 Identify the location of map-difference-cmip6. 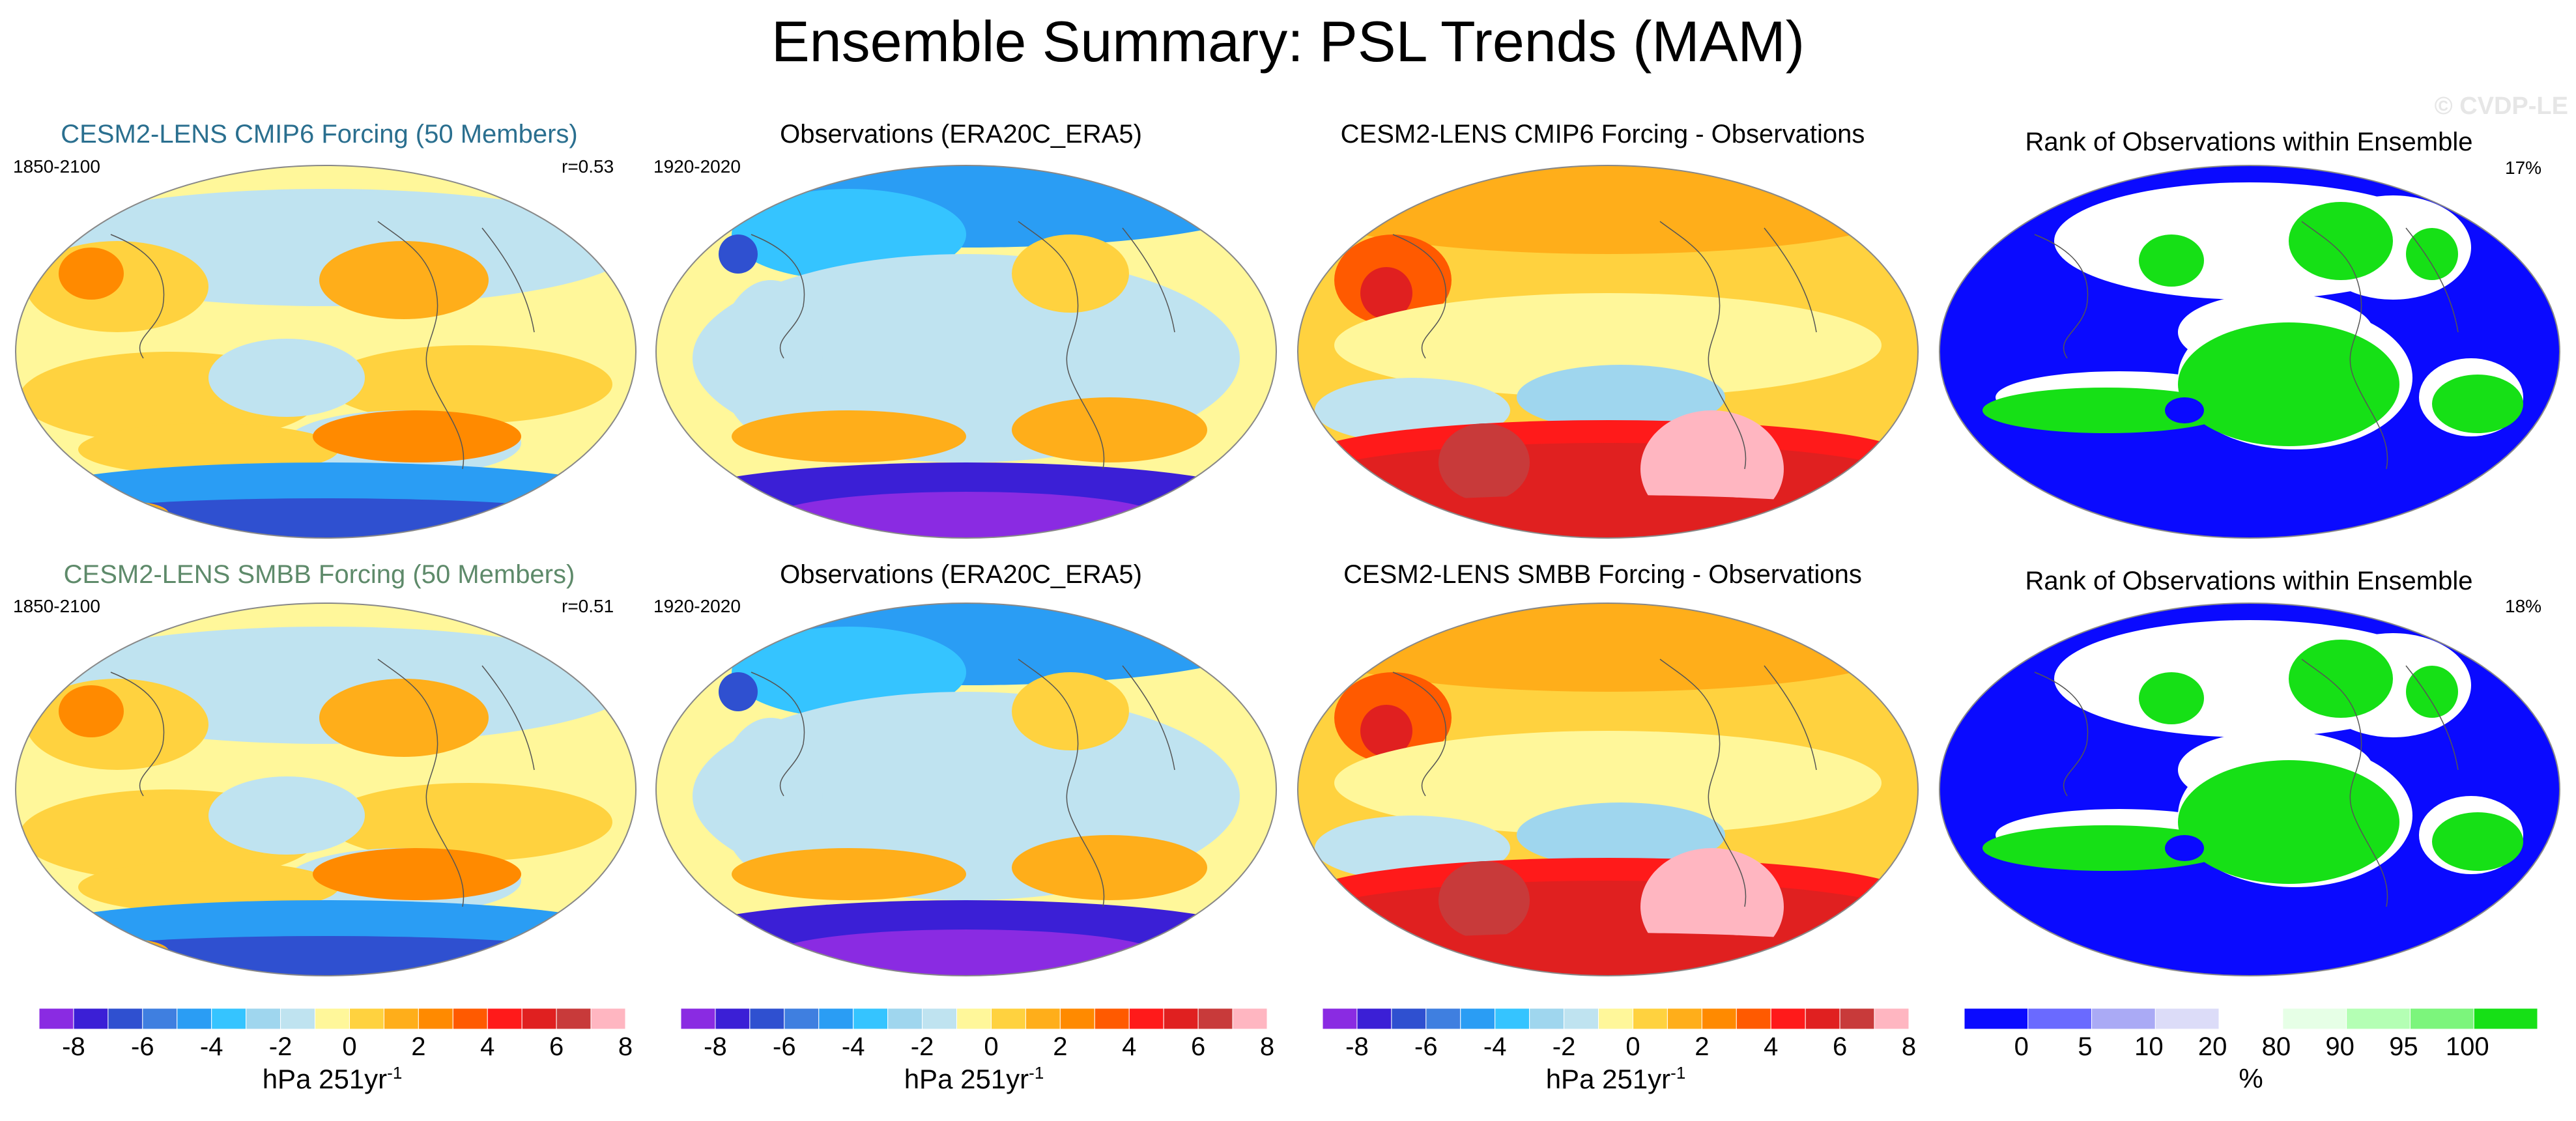
(1608, 352).